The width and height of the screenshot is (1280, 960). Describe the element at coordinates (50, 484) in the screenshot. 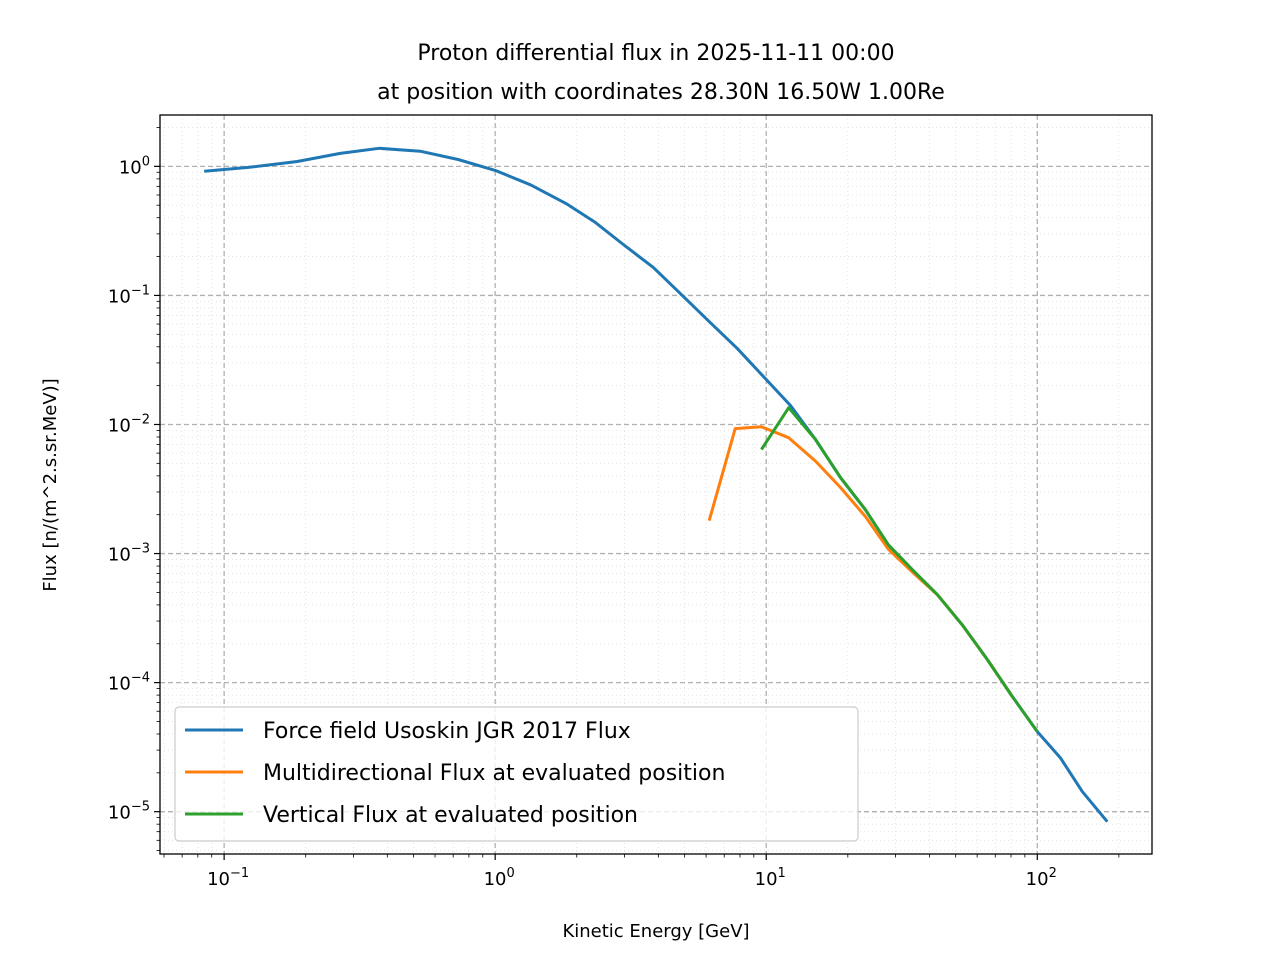

I see `y-axis-label: Flux [n/(m^2.s.sr.MeV)]` at that location.